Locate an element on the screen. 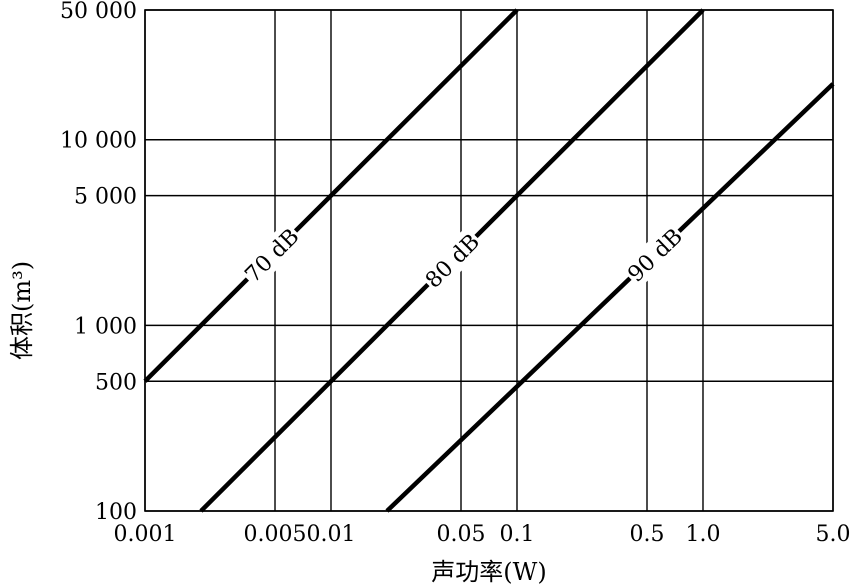 Image resolution: width=853 pixels, height=586 pixels. series-label-group: 90 dB is located at coordinates (654, 255).